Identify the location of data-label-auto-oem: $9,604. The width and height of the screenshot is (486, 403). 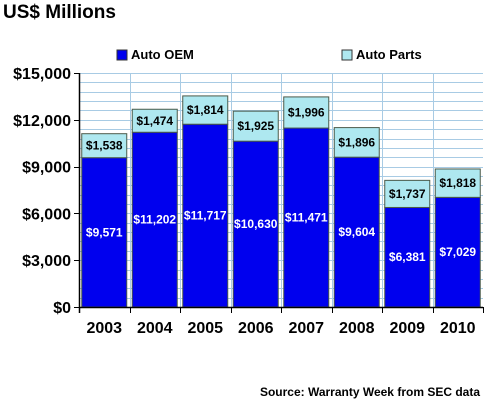
(356, 232).